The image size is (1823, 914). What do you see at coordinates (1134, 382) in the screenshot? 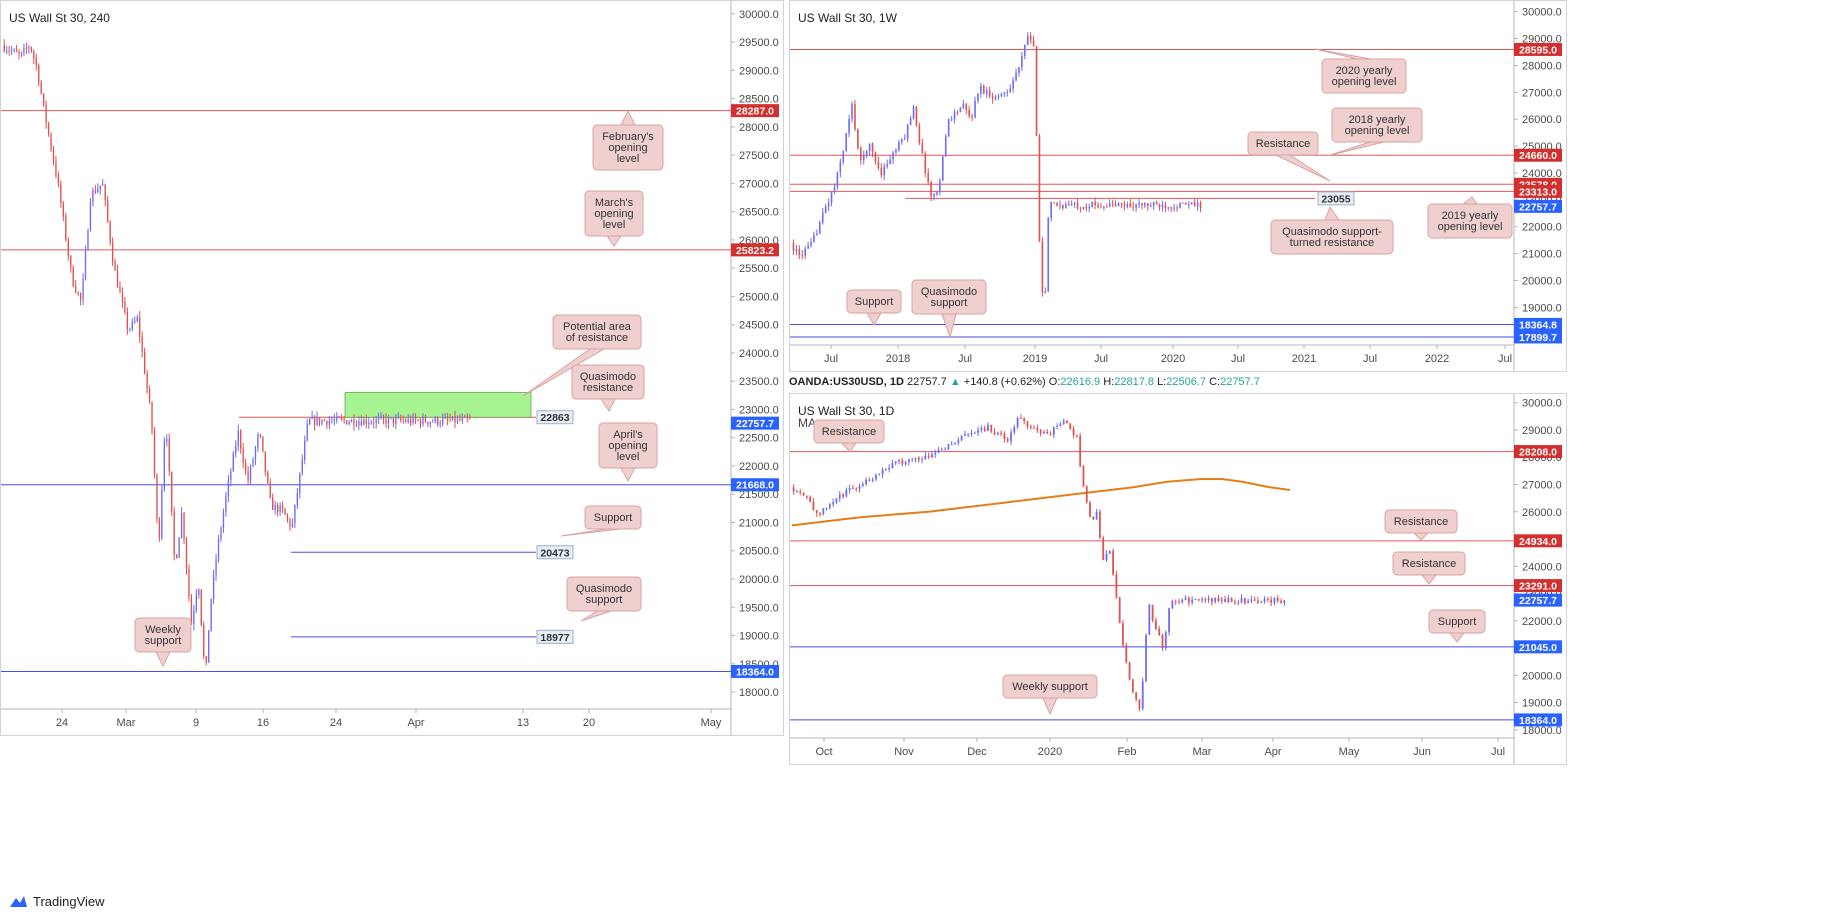
I see `high-value: 22817.8` at bounding box center [1134, 382].